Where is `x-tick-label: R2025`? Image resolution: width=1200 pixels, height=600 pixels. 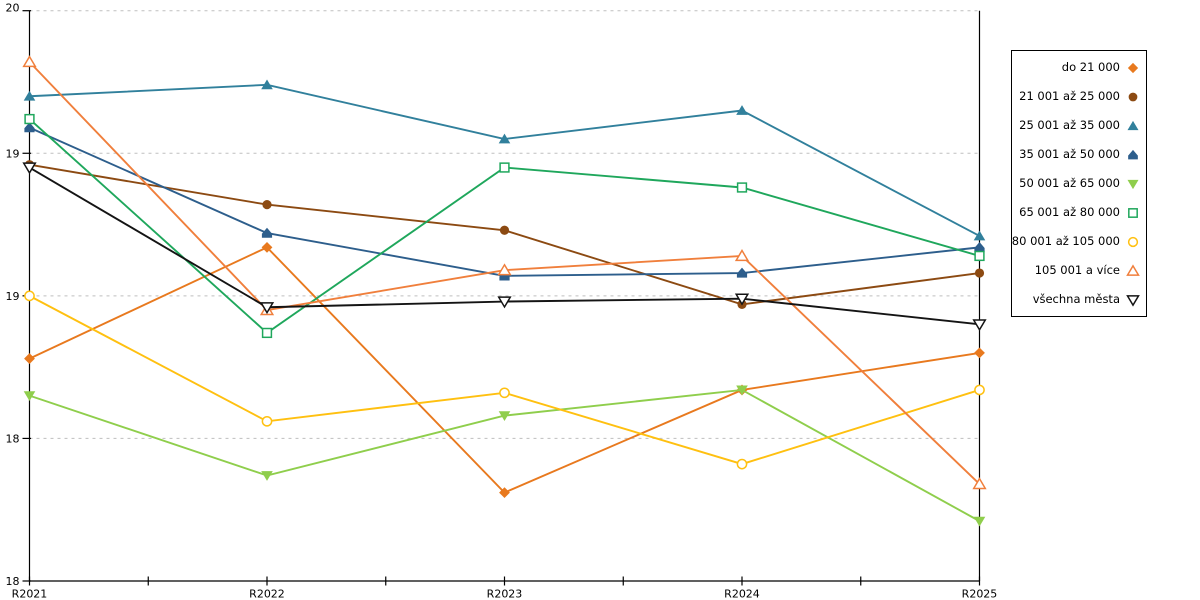
x-tick-label: R2025 is located at coordinates (980, 594).